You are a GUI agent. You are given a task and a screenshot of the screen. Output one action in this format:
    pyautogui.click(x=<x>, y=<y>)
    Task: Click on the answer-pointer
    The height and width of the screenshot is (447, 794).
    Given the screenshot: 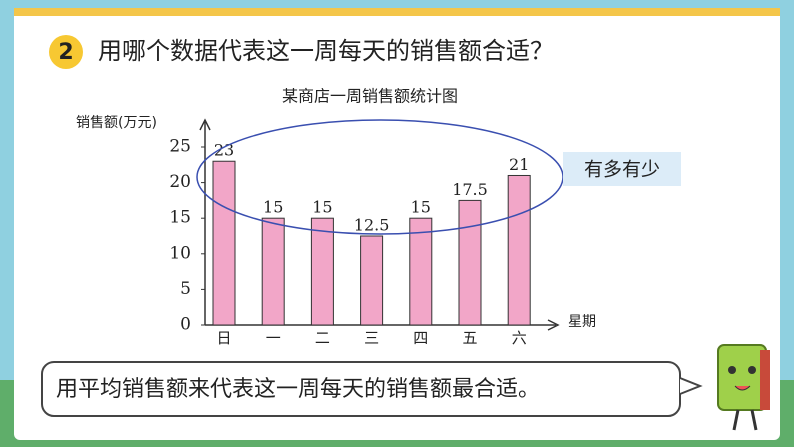 What is the action you would take?
    pyautogui.click(x=691, y=386)
    